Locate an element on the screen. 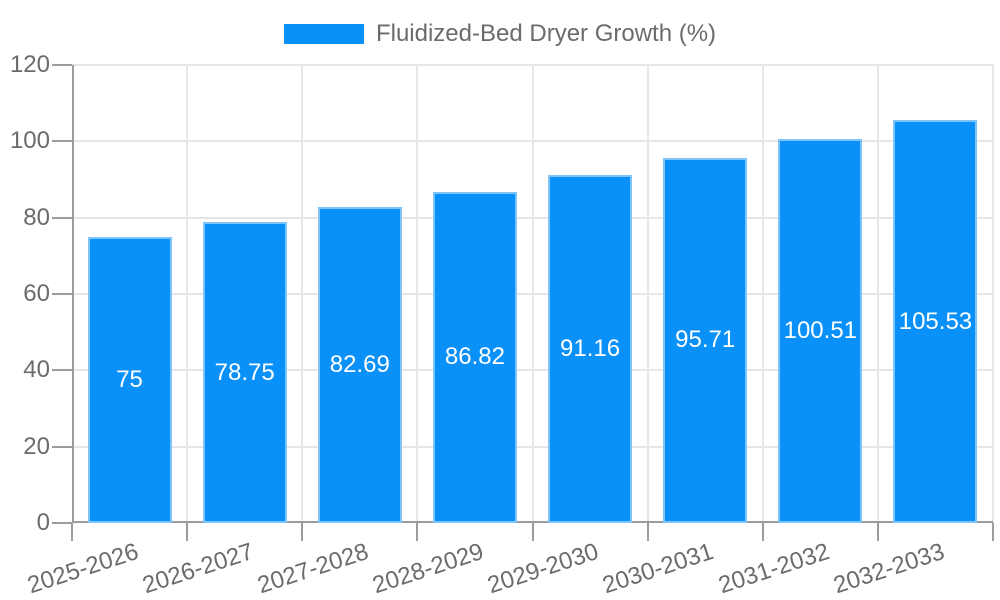 Image resolution: width=1000 pixels, height=600 pixels. bar-value-label: 91.16 is located at coordinates (590, 349).